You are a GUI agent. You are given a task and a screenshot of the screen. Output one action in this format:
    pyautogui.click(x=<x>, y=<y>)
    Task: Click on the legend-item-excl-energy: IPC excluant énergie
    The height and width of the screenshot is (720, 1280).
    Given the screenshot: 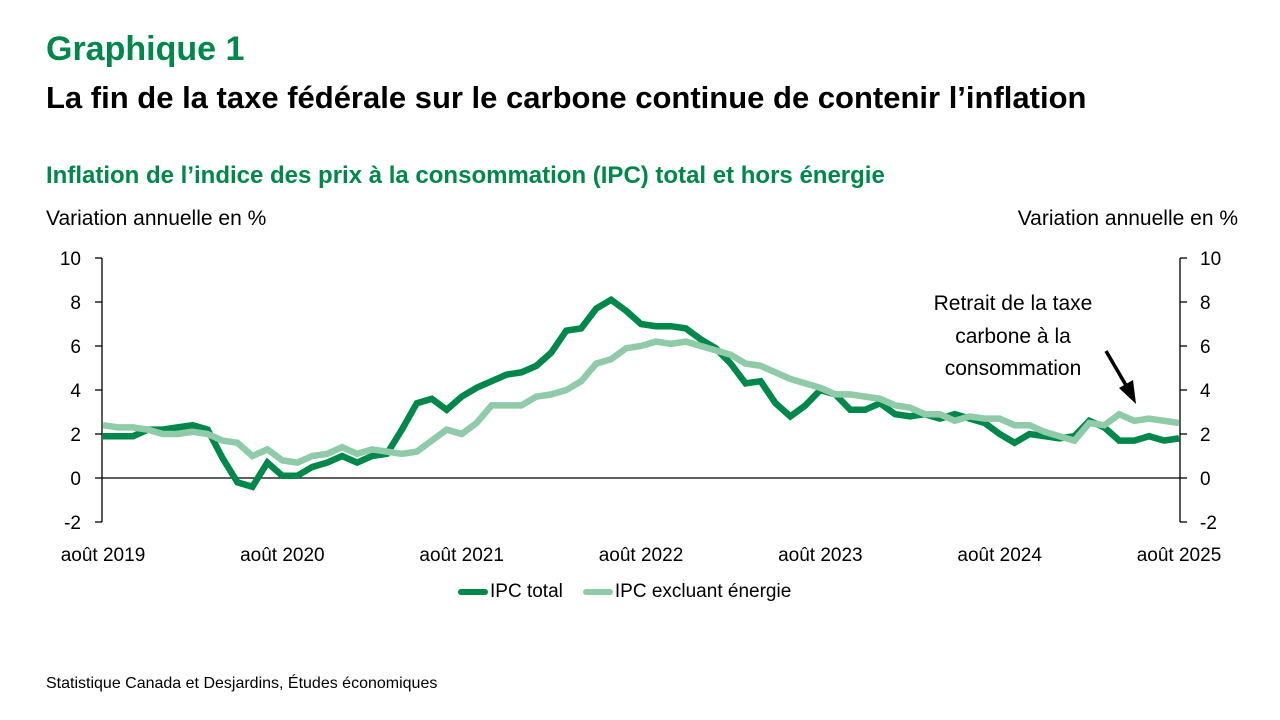 What is the action you would take?
    pyautogui.click(x=687, y=592)
    